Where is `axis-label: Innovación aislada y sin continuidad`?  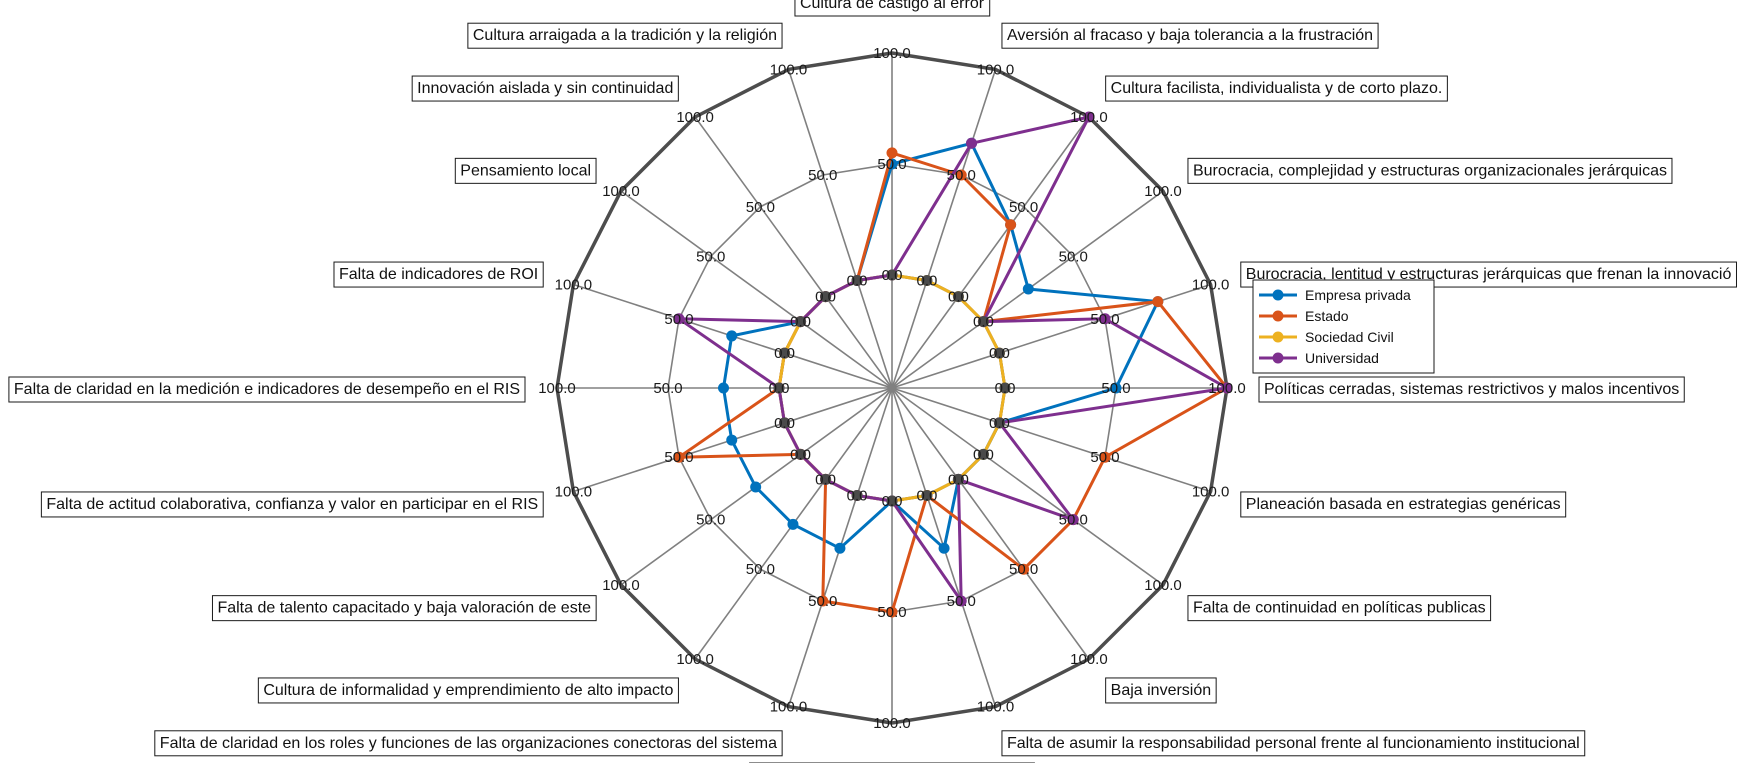 axis-label: Innovación aislada y sin continuidad is located at coordinates (545, 88).